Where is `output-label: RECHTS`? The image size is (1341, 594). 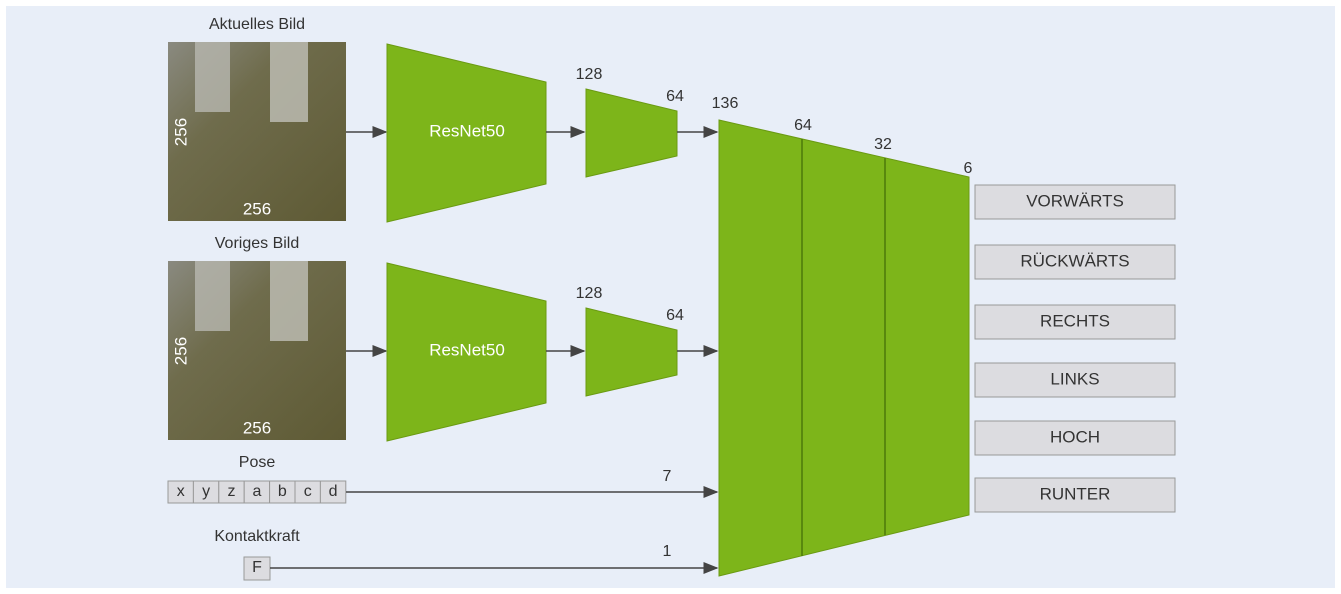
output-label: RECHTS is located at coordinates (1075, 320).